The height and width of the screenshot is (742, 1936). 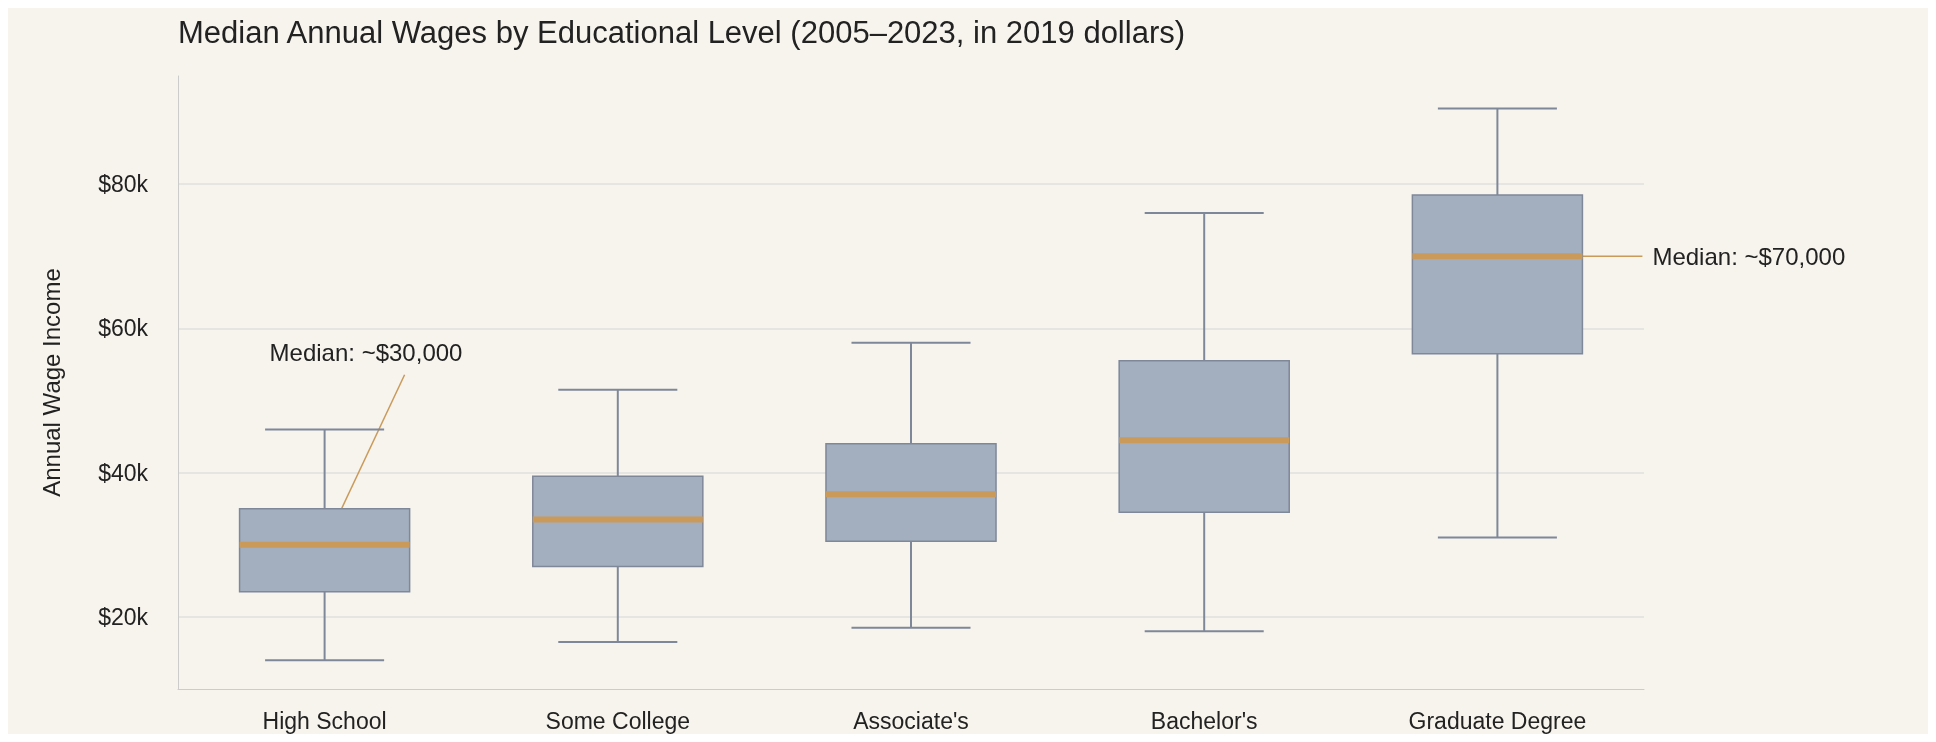 I want to click on x-tick-label: Bachelor's, so click(x=1204, y=720).